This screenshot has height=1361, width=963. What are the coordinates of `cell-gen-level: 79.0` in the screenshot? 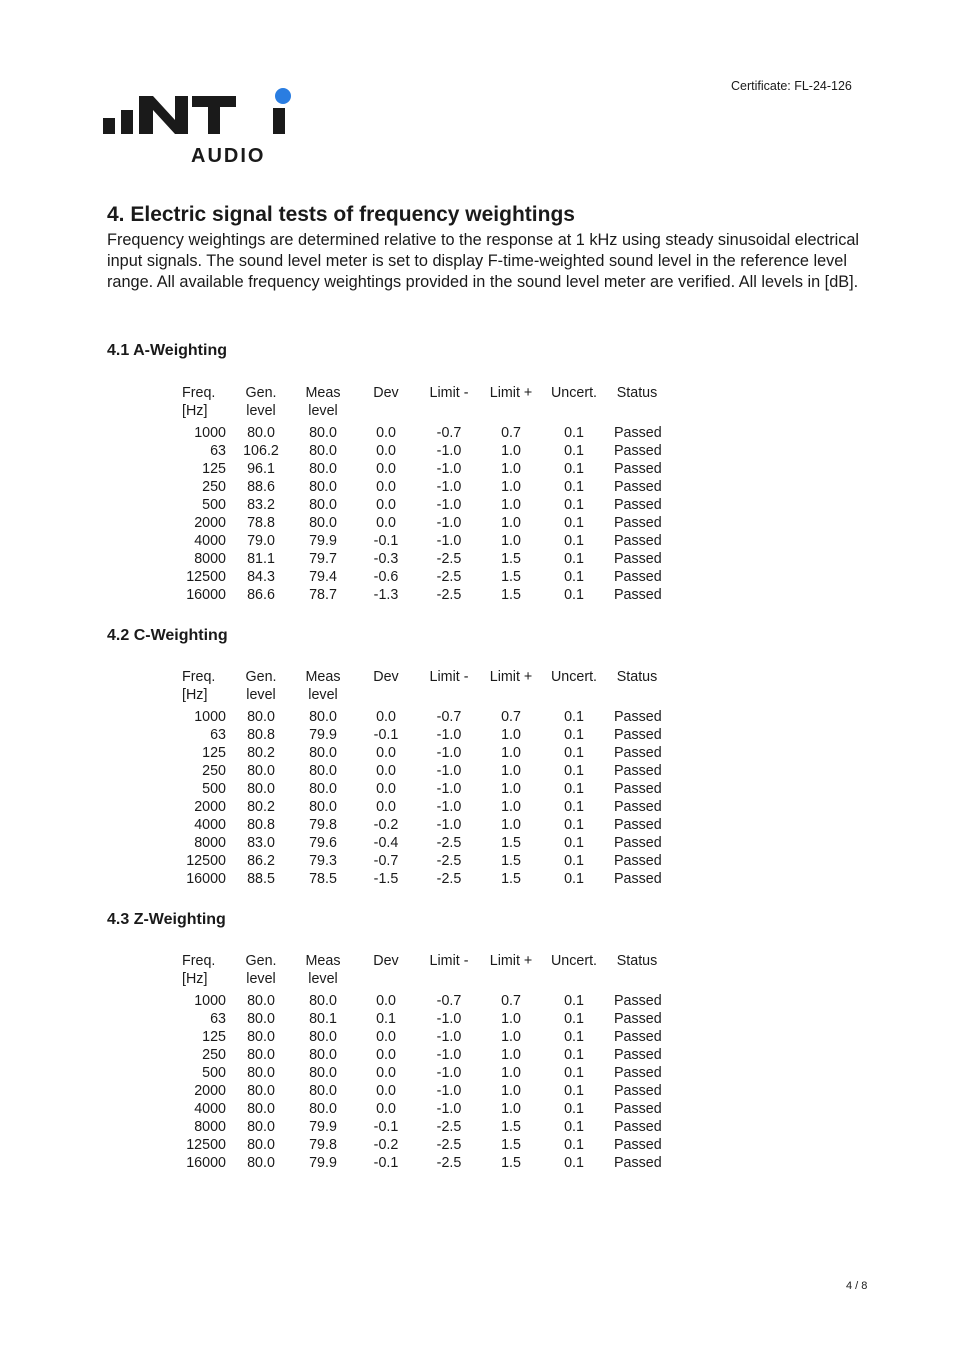 It's located at (261, 541).